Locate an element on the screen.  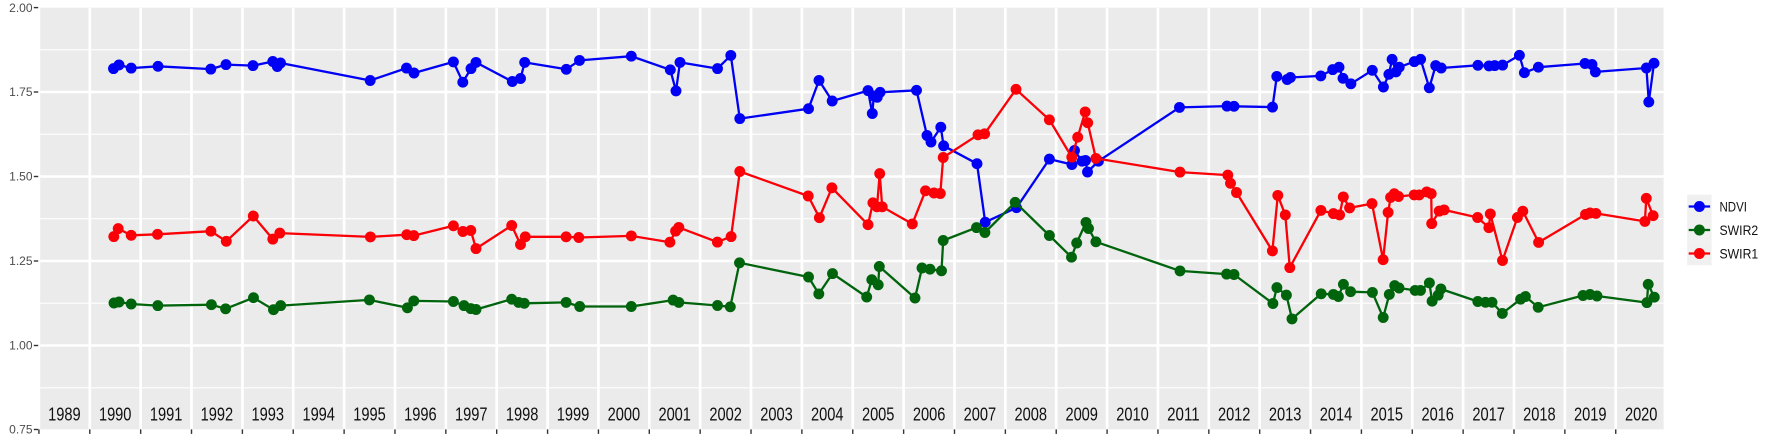
svg-text: 1996 is located at coordinates (420, 415).